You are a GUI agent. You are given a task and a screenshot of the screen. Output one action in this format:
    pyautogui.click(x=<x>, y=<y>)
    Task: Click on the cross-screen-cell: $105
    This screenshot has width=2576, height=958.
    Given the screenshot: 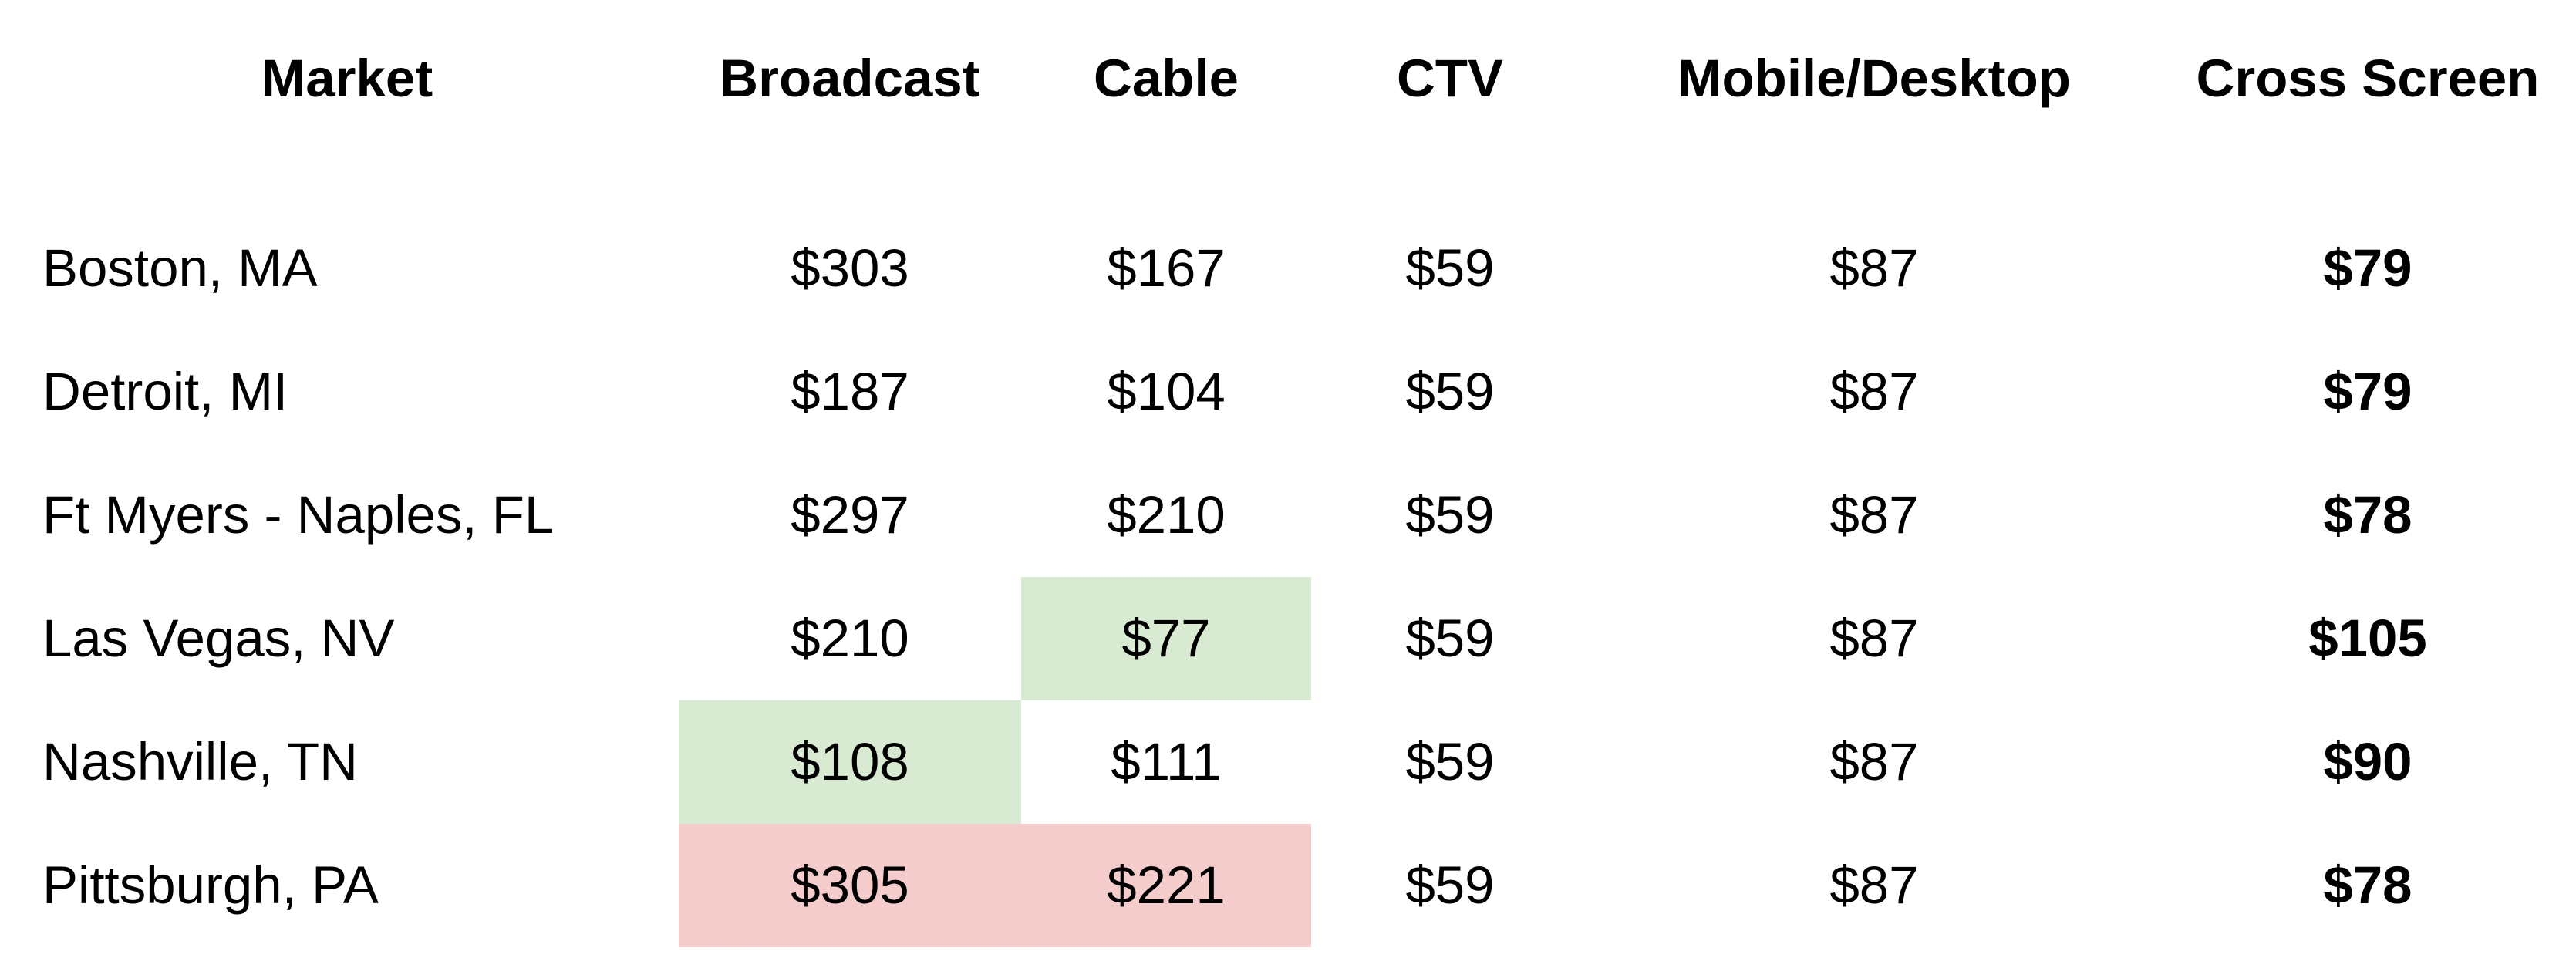 What is the action you would take?
    pyautogui.click(x=2367, y=638)
    